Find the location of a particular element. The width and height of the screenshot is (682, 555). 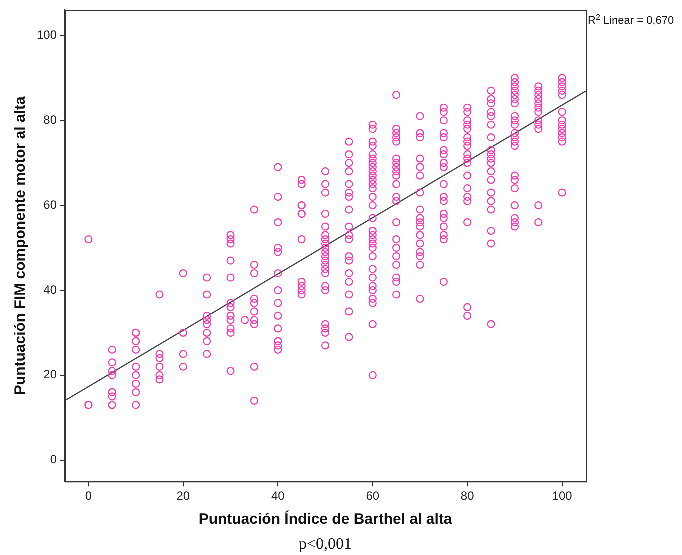

y-tick-label: 0 is located at coordinates (54, 459).